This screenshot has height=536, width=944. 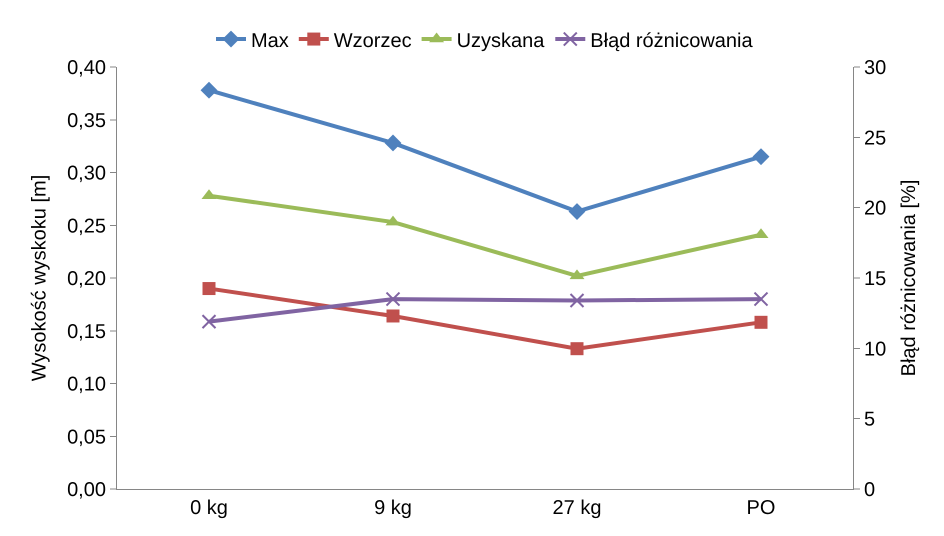 I want to click on y-axis-title: Wysokość wyskoku [m], so click(x=39, y=278).